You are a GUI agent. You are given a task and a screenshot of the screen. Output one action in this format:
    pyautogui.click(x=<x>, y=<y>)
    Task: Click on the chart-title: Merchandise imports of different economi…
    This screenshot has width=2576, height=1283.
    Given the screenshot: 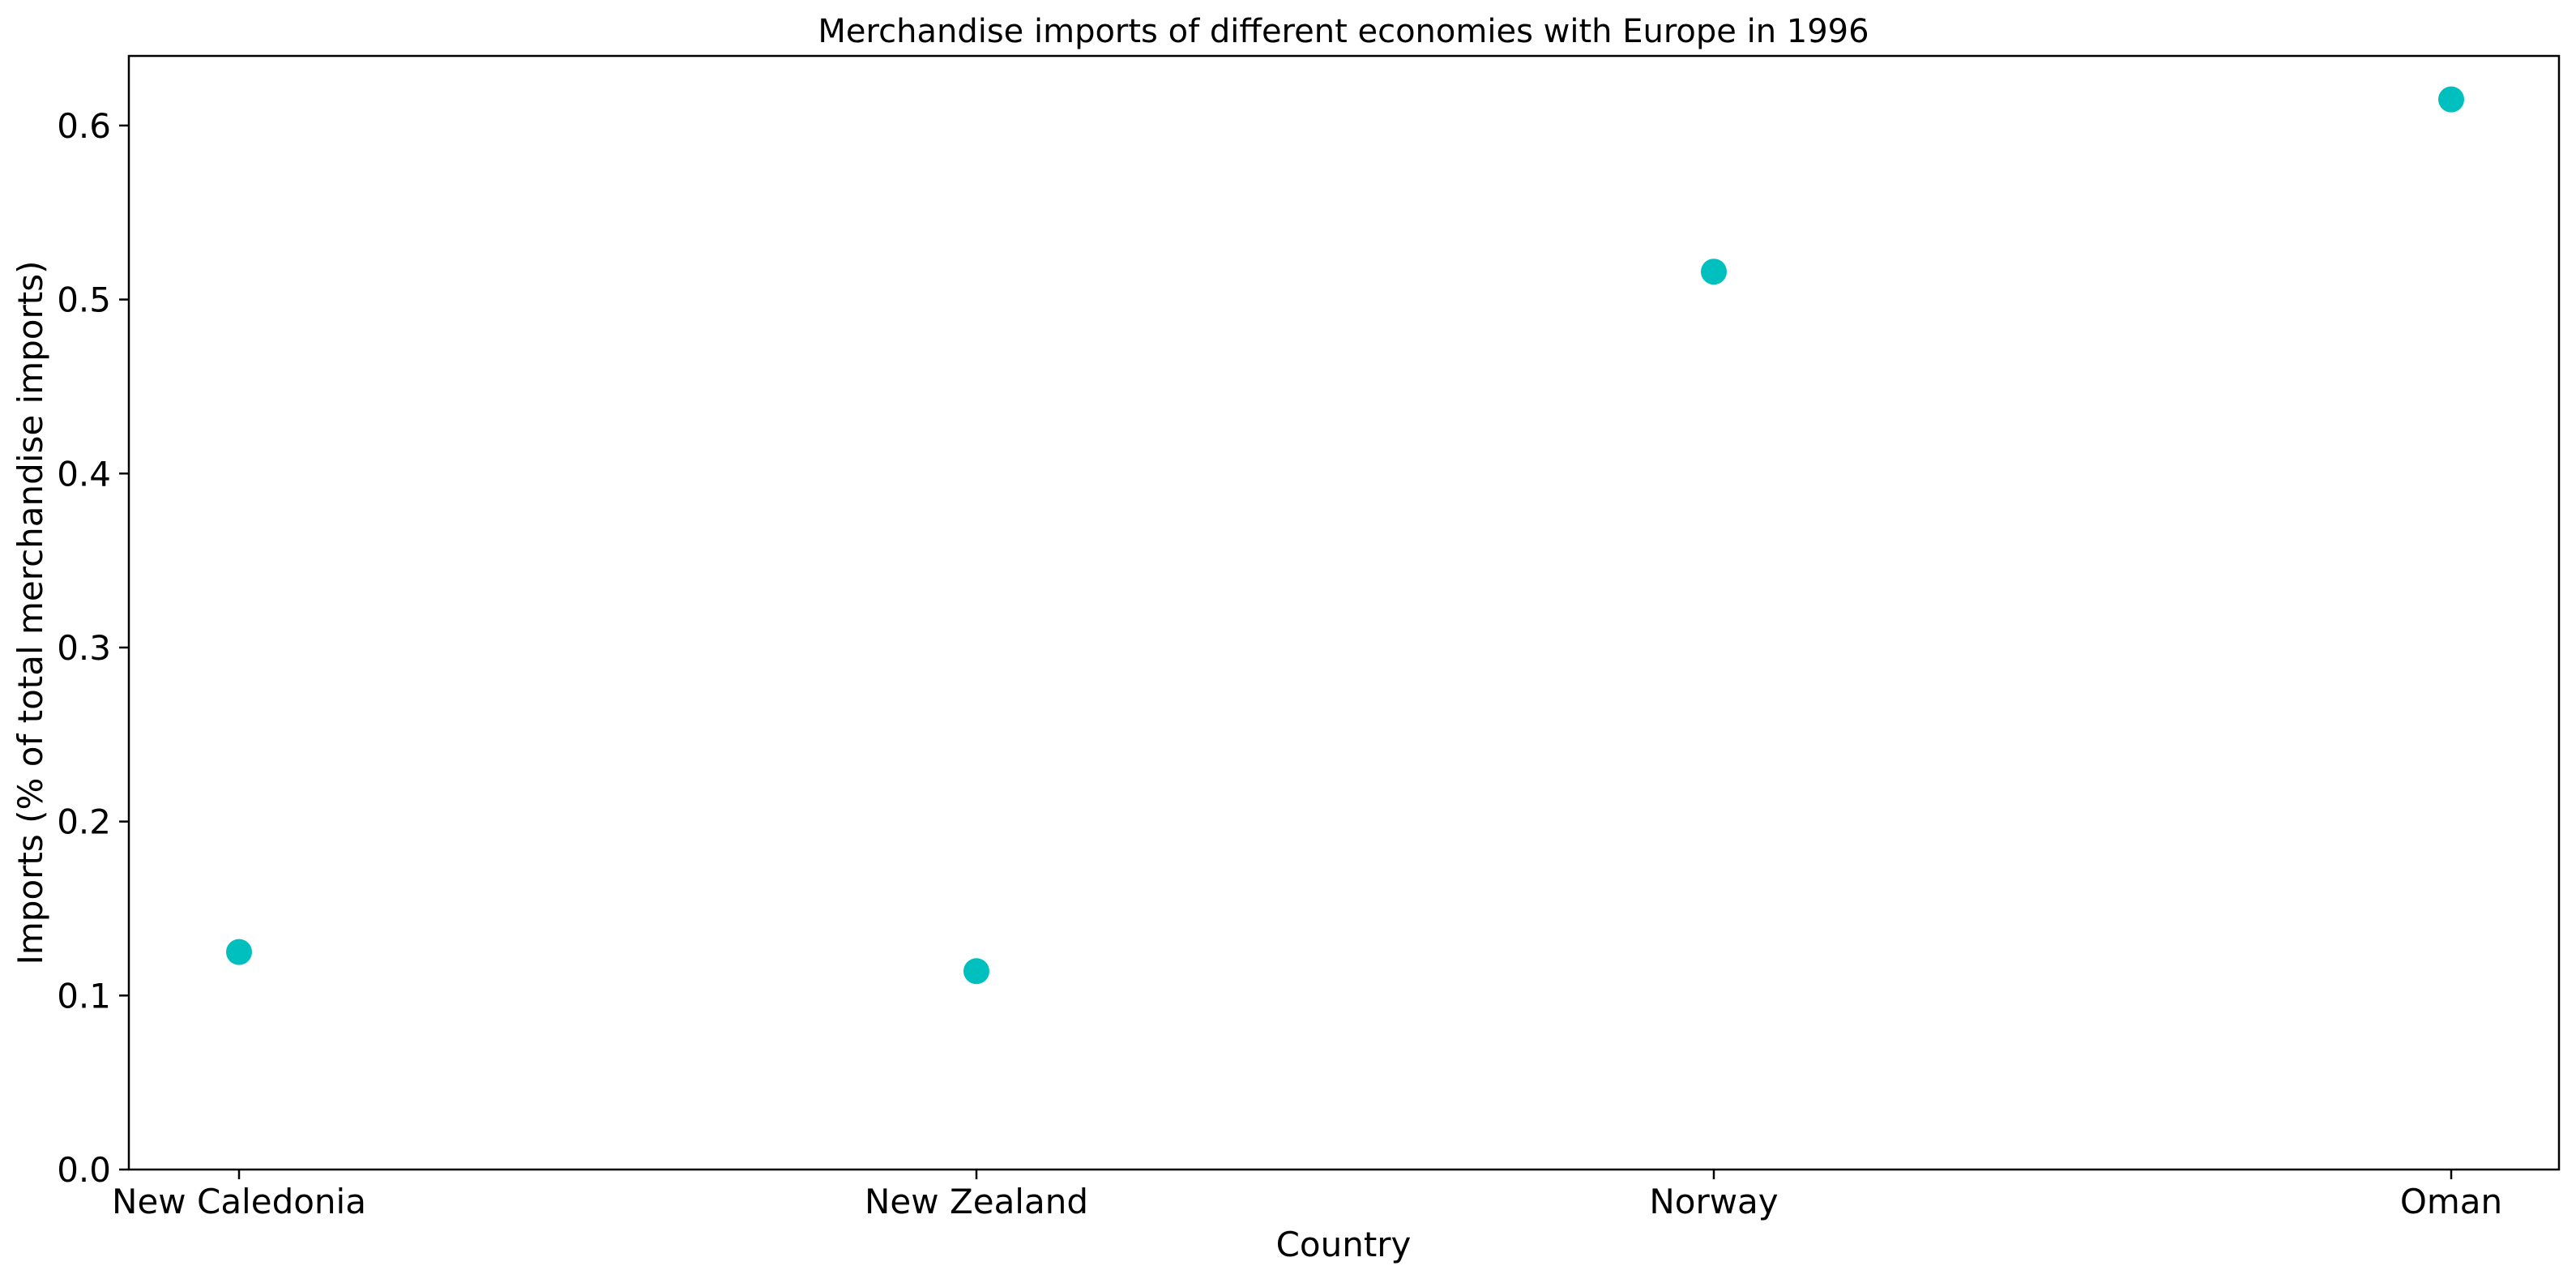 What is the action you would take?
    pyautogui.click(x=1343, y=31)
    